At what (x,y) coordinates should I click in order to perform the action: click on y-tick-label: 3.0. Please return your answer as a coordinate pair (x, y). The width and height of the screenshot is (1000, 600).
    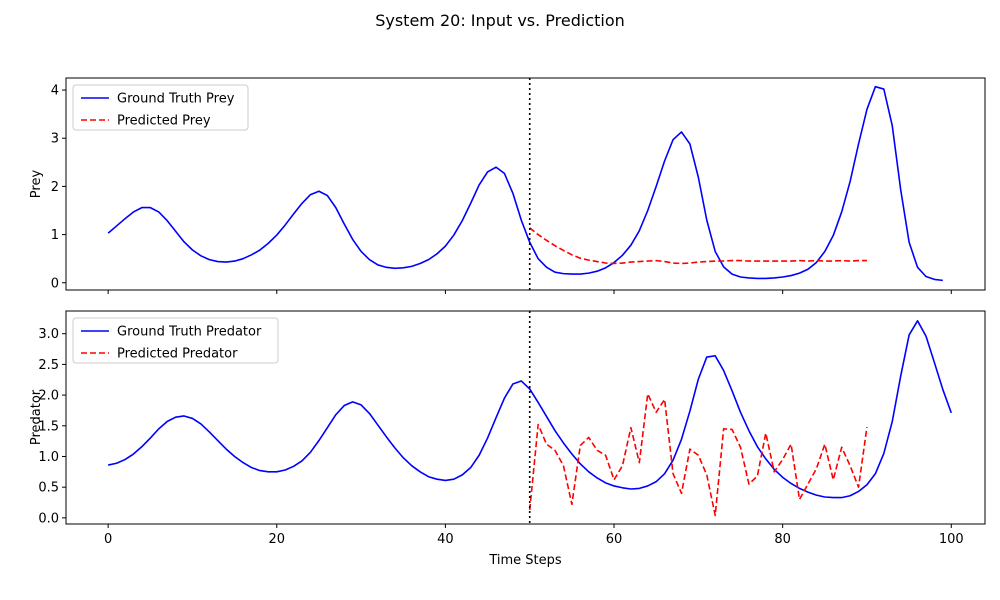
    Looking at the image, I should click on (48, 334).